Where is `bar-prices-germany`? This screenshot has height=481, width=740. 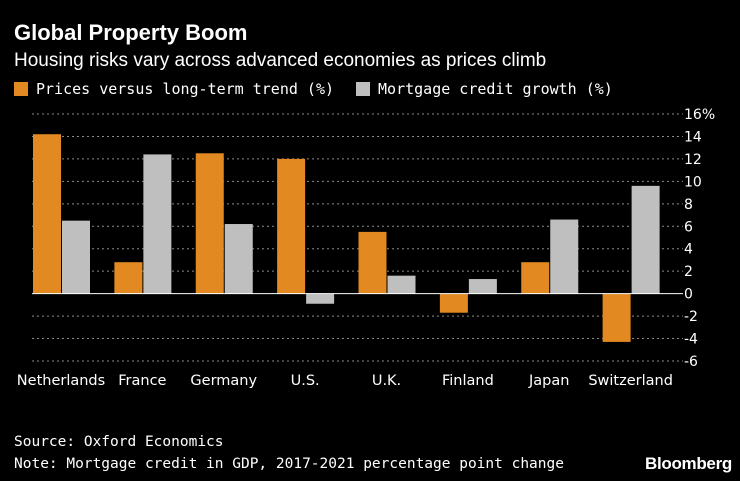 bar-prices-germany is located at coordinates (209, 223).